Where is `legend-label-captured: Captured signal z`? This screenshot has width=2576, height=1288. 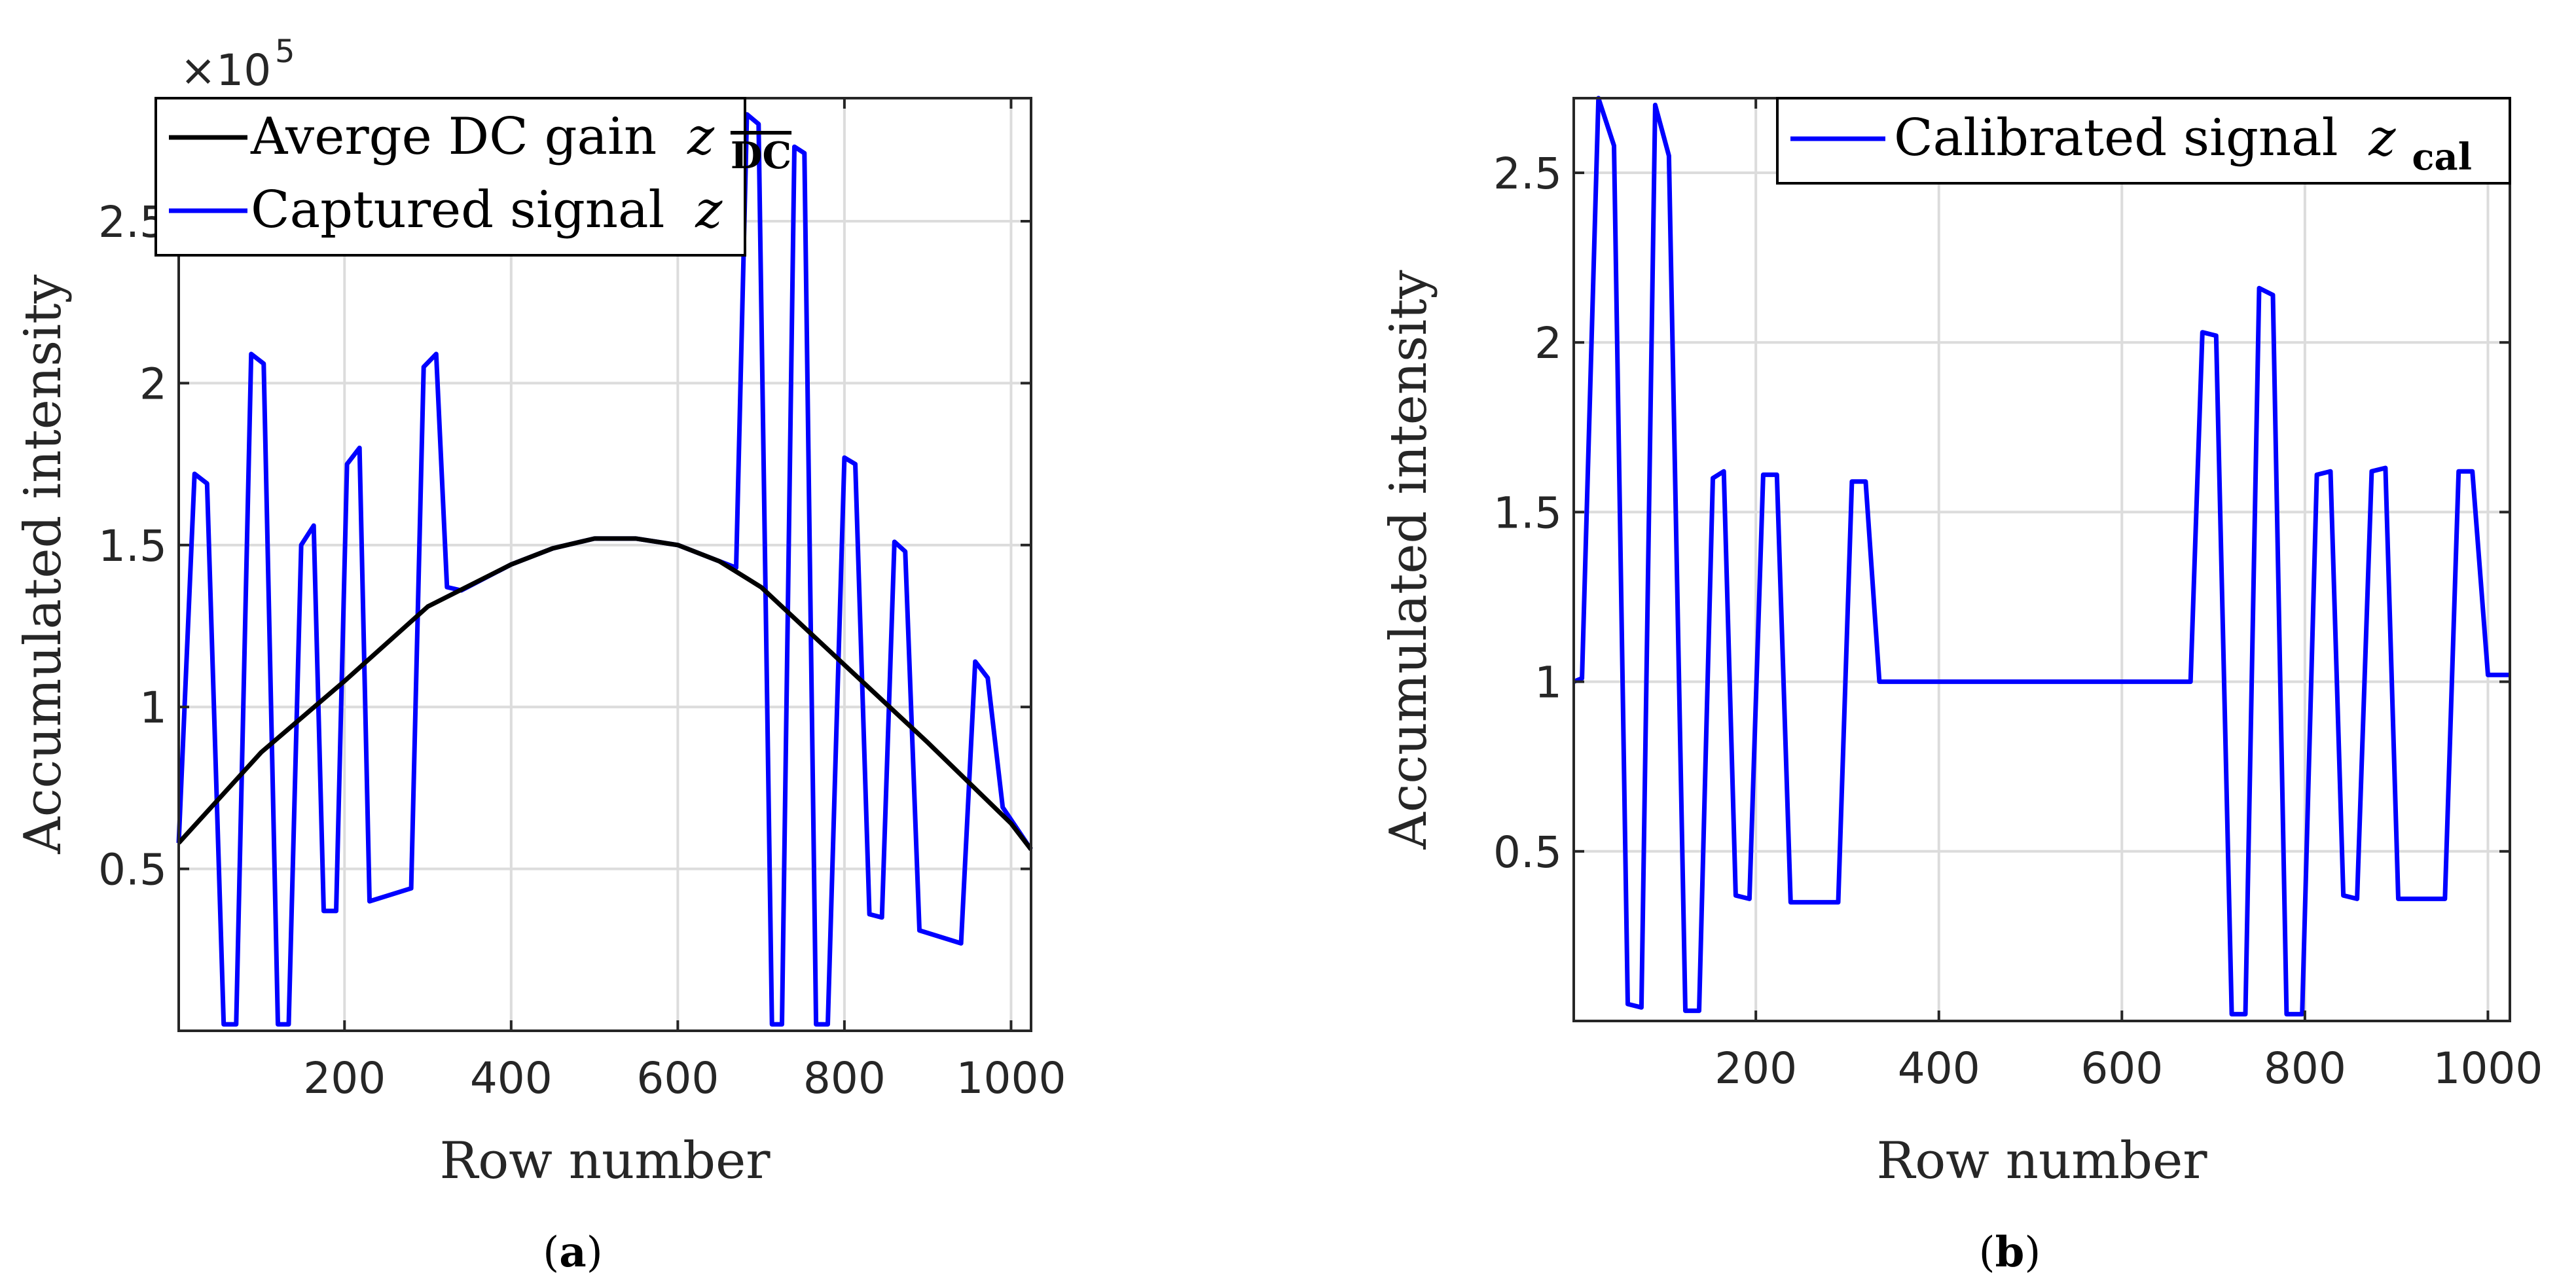 legend-label-captured: Captured signal z is located at coordinates (487, 210).